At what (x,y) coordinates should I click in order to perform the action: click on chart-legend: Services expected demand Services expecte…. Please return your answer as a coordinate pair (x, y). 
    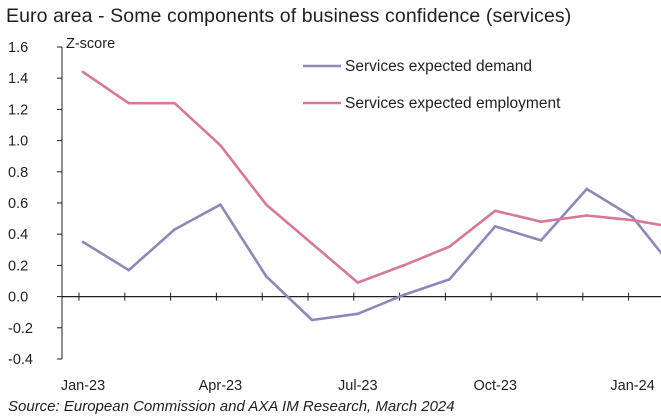
    Looking at the image, I should click on (432, 85).